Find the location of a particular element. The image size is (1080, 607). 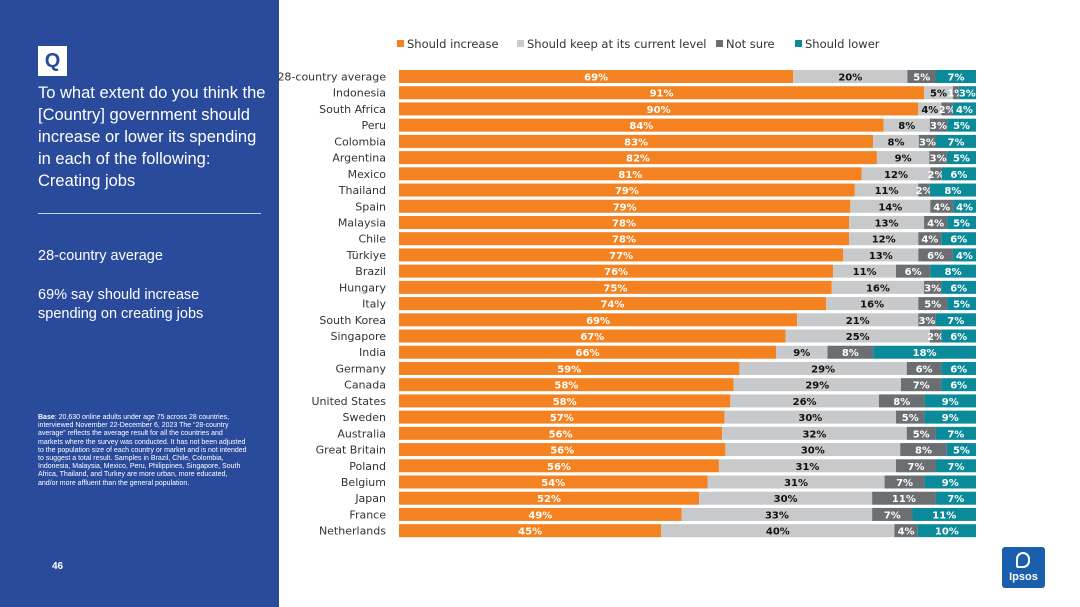

category-label: Great Britain is located at coordinates (351, 450).